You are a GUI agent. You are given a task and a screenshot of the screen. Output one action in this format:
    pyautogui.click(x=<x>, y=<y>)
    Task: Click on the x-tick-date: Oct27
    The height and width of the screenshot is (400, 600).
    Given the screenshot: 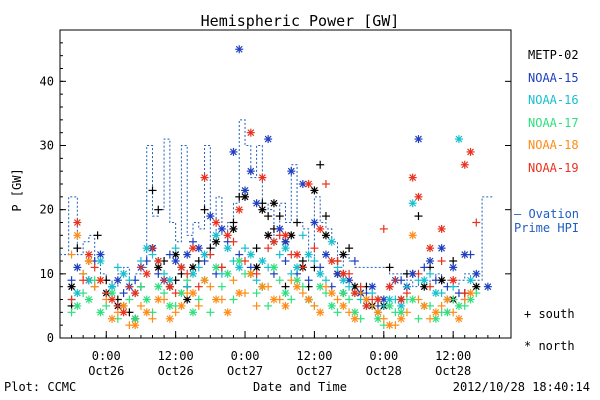 What is the action you would take?
    pyautogui.click(x=314, y=371)
    